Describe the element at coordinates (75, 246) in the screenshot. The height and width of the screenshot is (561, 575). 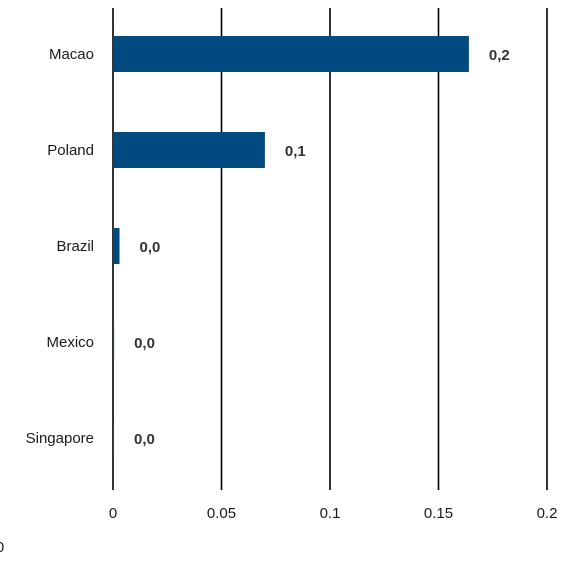
I see `category-label: Brazil` at that location.